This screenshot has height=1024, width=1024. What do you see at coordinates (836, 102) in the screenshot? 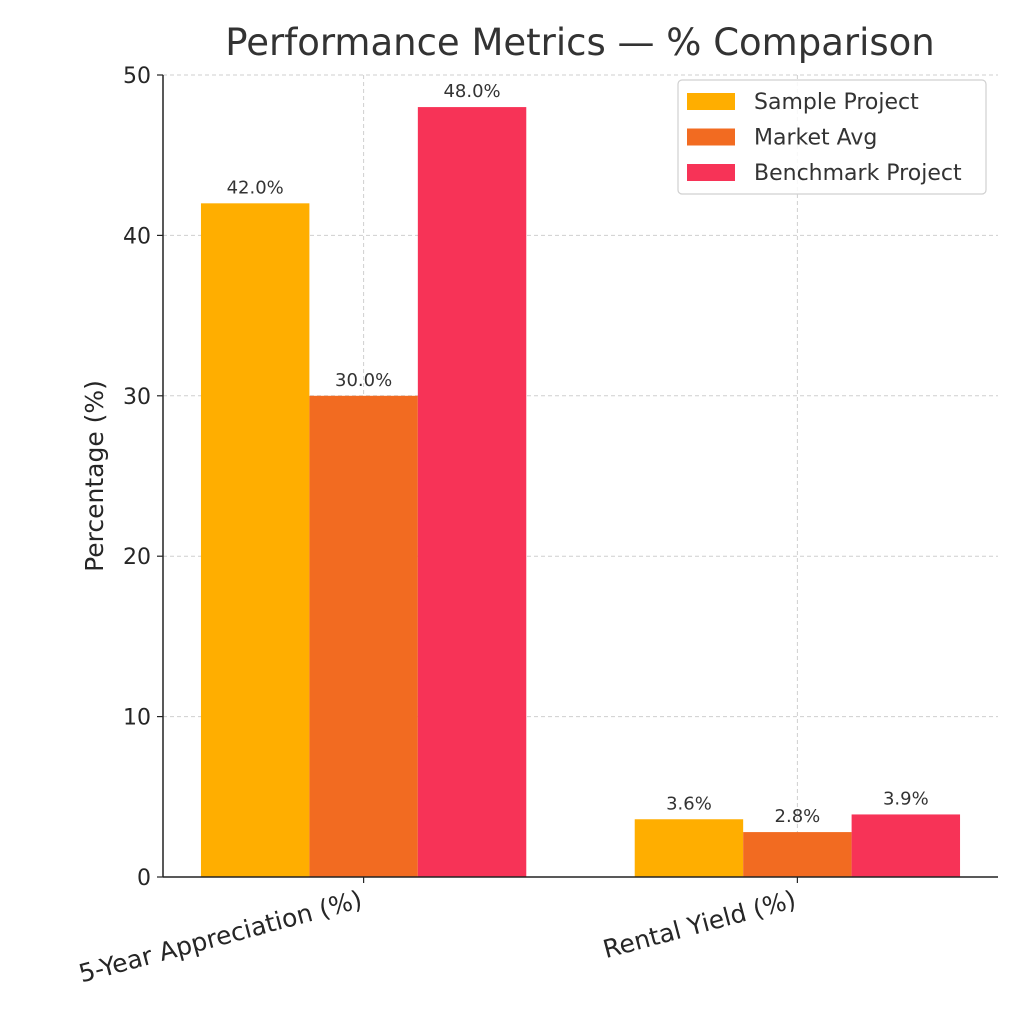
I see `legend-label: Sample Project` at bounding box center [836, 102].